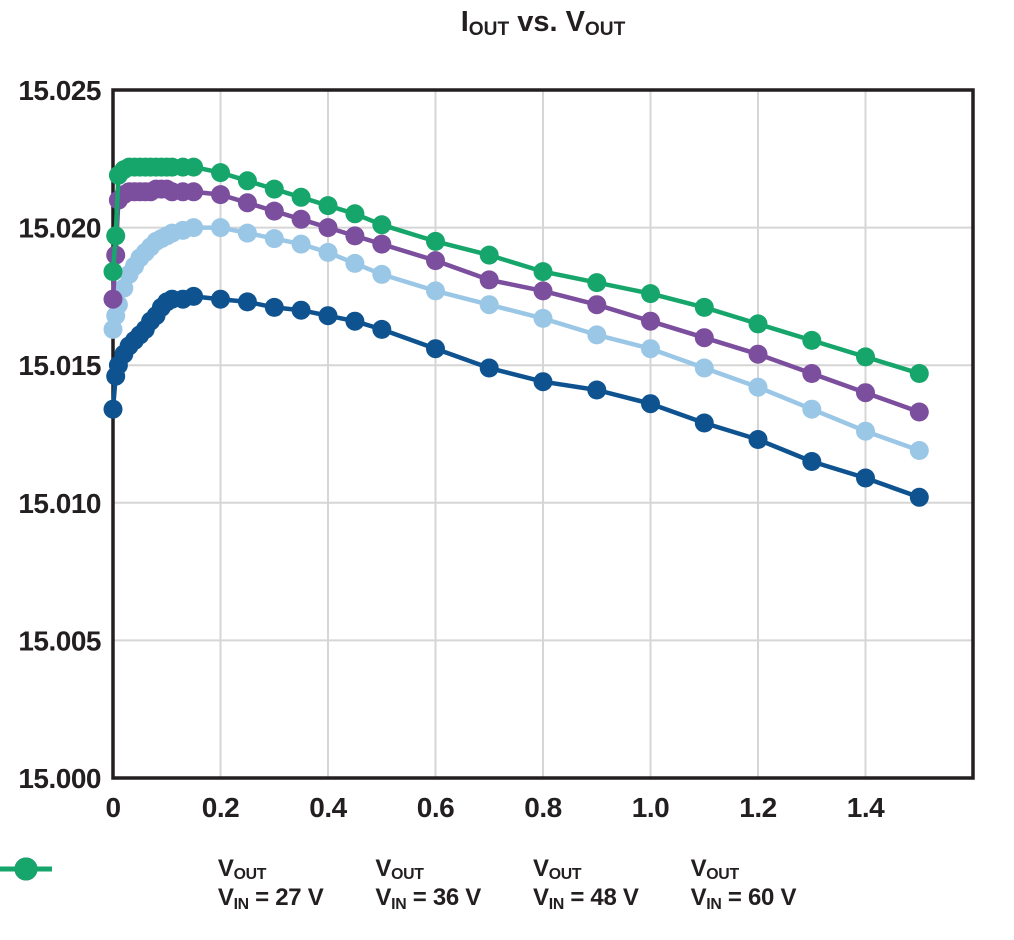 Image resolution: width=1014 pixels, height=940 pixels. What do you see at coordinates (586, 898) in the screenshot?
I see `legend-label-line2: VIN = 48 V` at bounding box center [586, 898].